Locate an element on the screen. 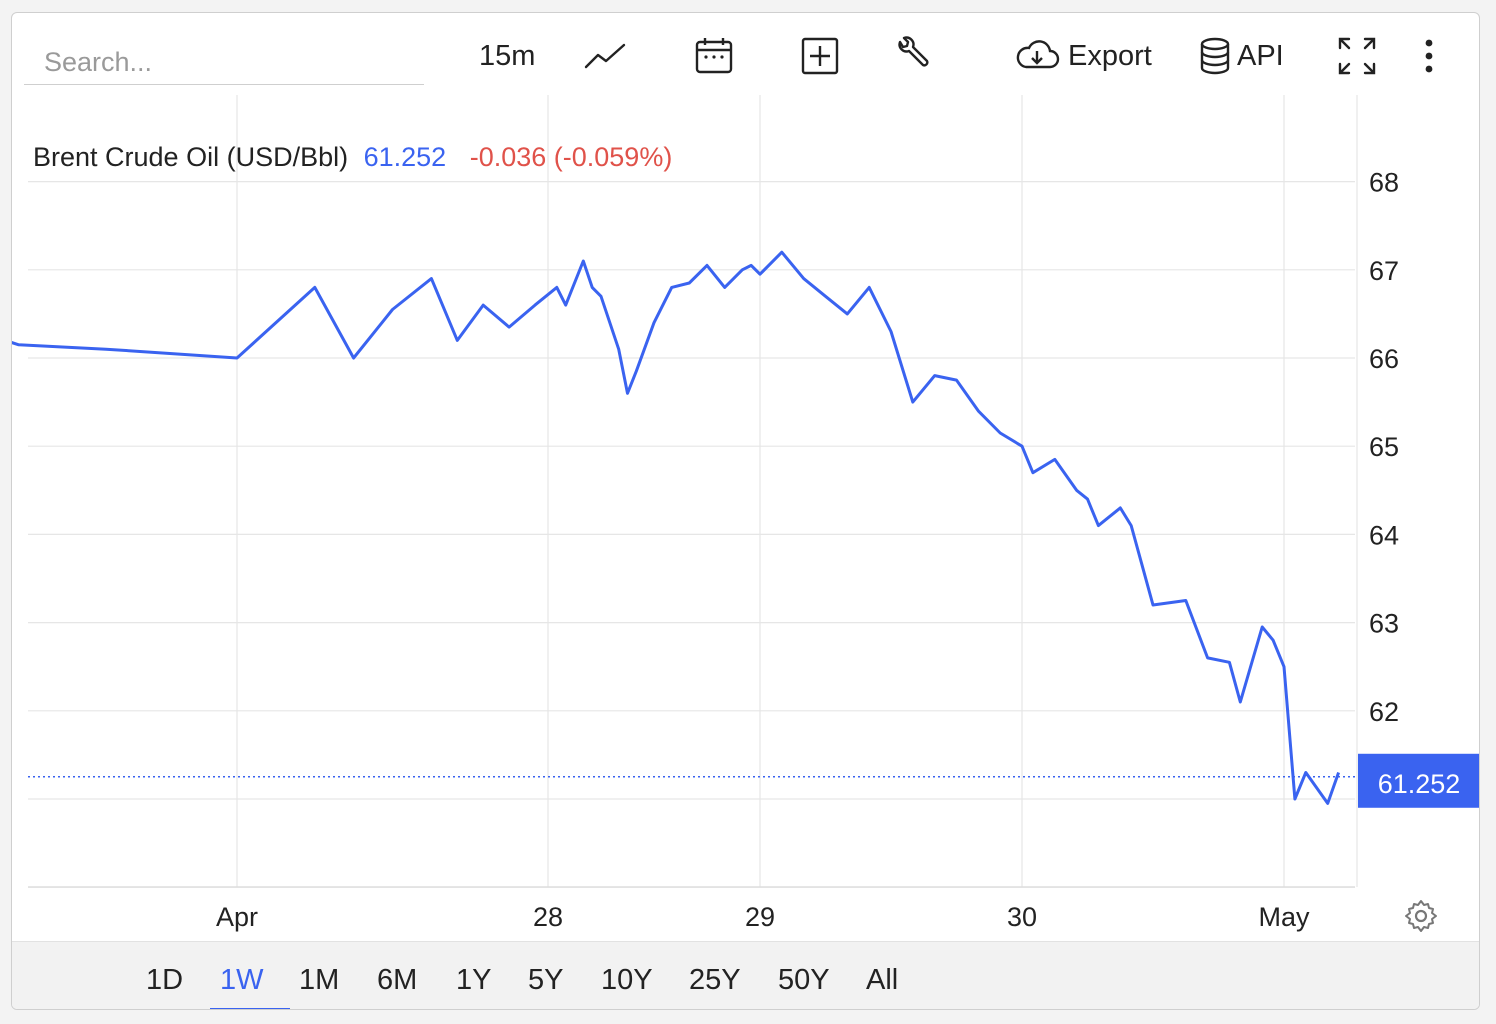 The image size is (1496, 1024). x-tick-label: 29 is located at coordinates (760, 917).